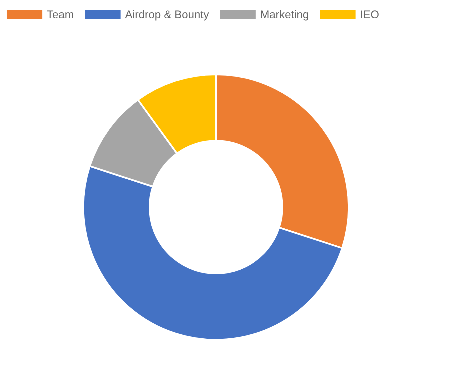 The image size is (460, 377). Describe the element at coordinates (167, 15) in the screenshot. I see `legend-label: Airdrop & Bounty` at that location.